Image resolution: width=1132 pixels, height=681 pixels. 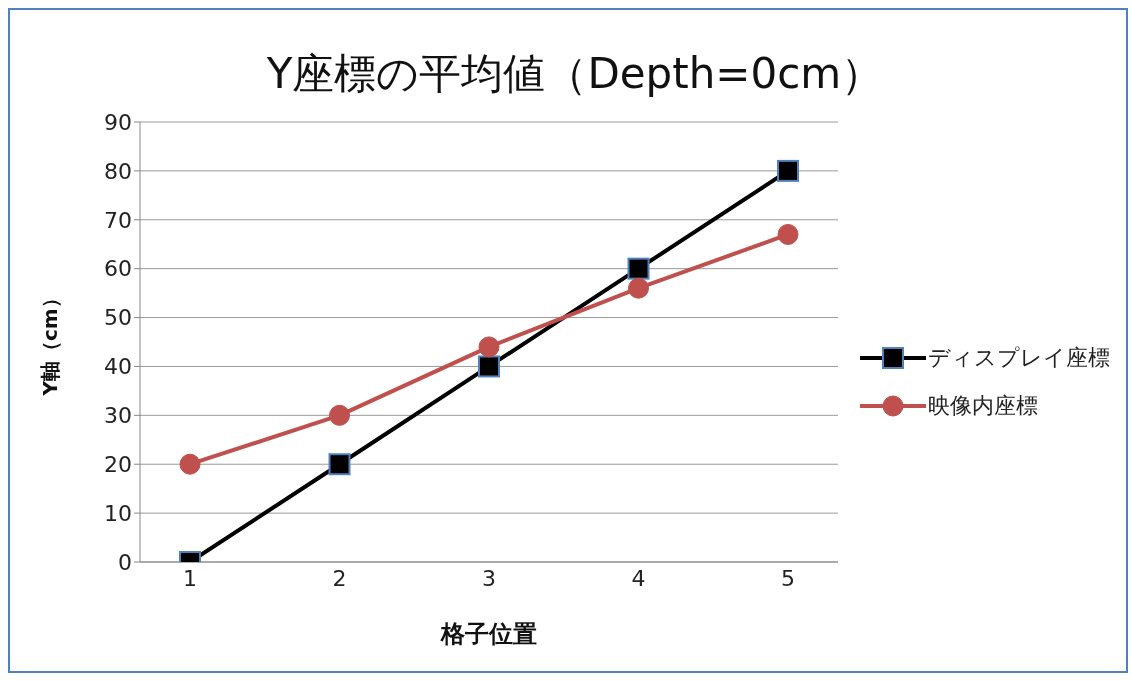 I want to click on y-tick-label: 50, so click(x=118, y=318).